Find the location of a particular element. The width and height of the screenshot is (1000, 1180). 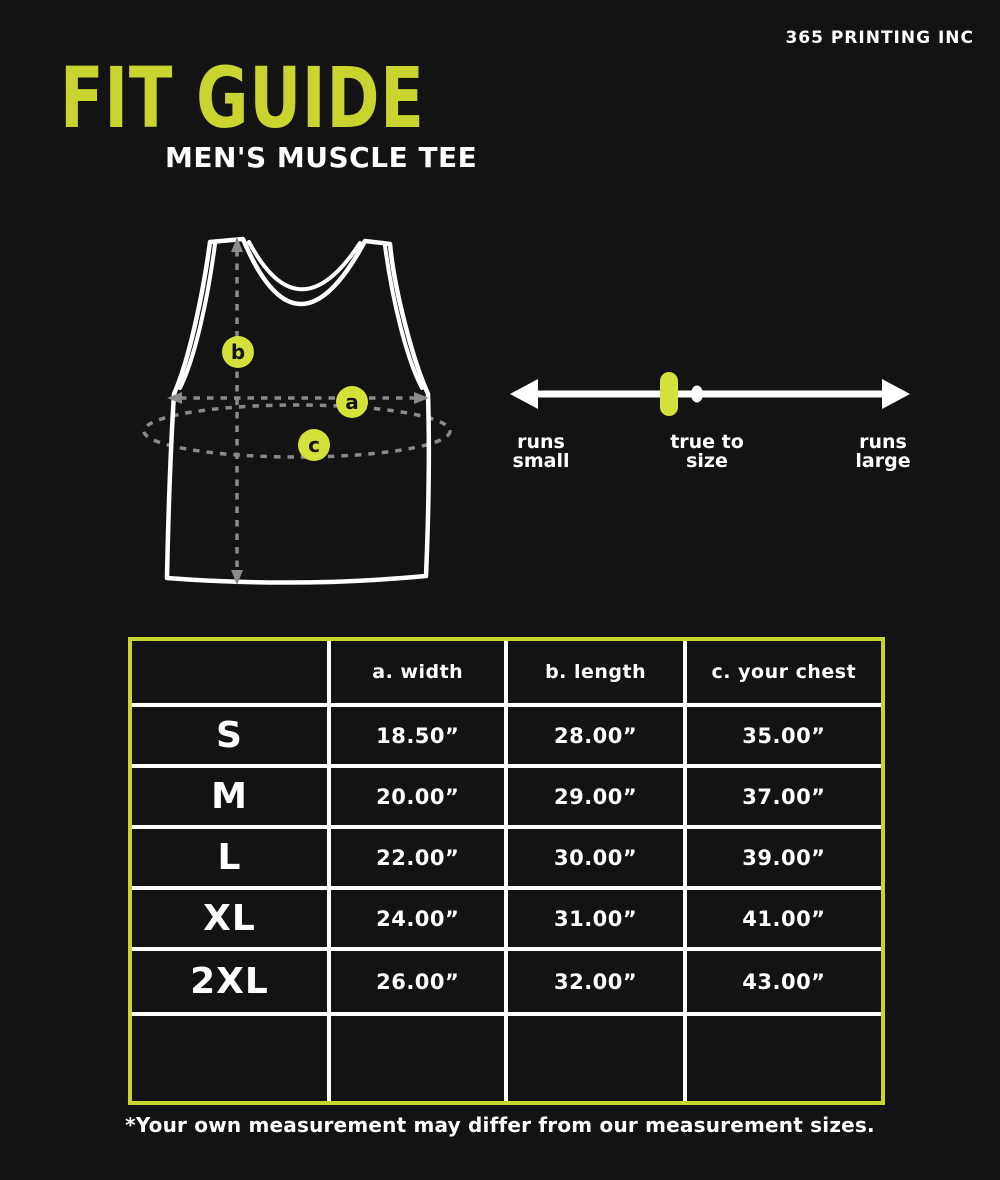

scale-label-line: large is located at coordinates (883, 461).